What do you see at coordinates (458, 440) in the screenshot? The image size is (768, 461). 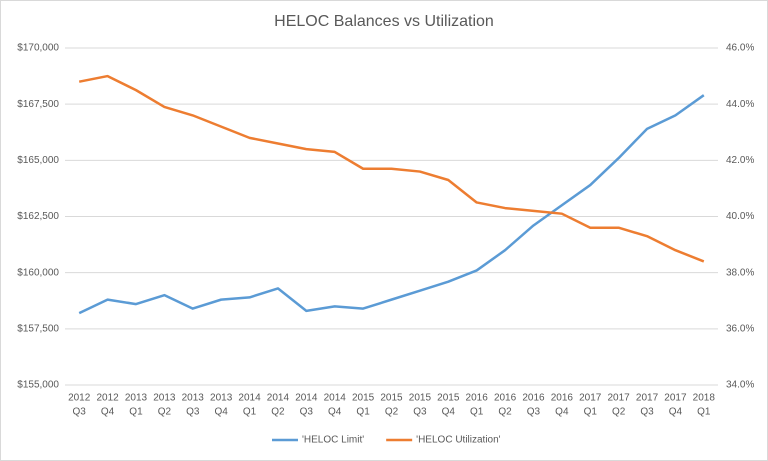 I see `legend-label: 'HELOC Utilization'` at bounding box center [458, 440].